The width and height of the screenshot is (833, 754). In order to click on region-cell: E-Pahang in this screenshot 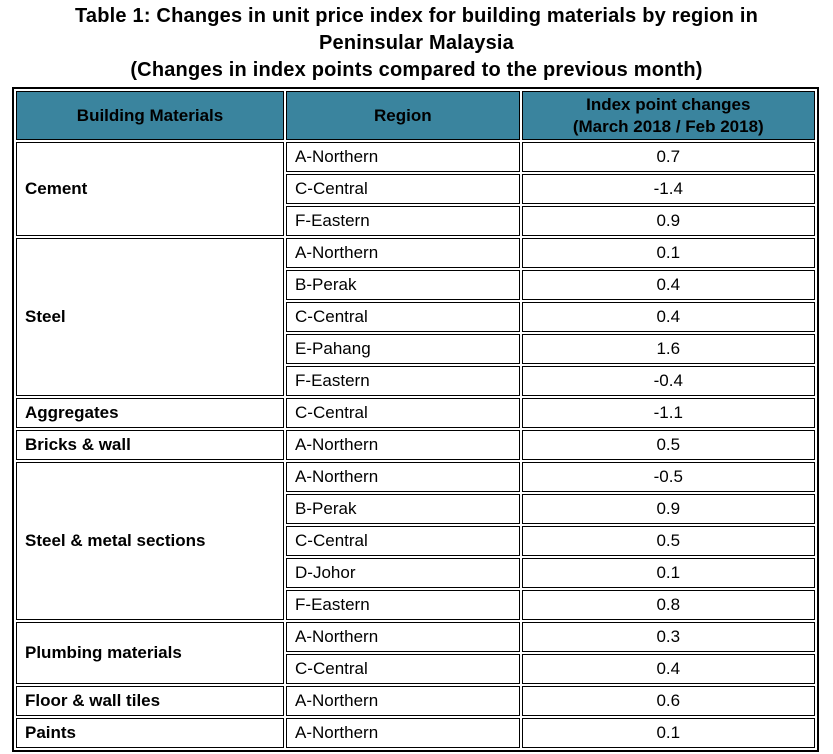, I will do `click(403, 349)`.